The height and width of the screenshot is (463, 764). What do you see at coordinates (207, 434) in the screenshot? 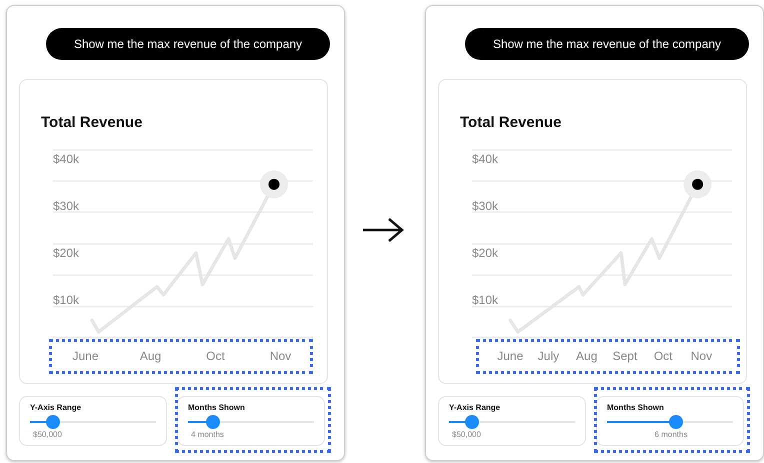
I see `text: 4 months` at bounding box center [207, 434].